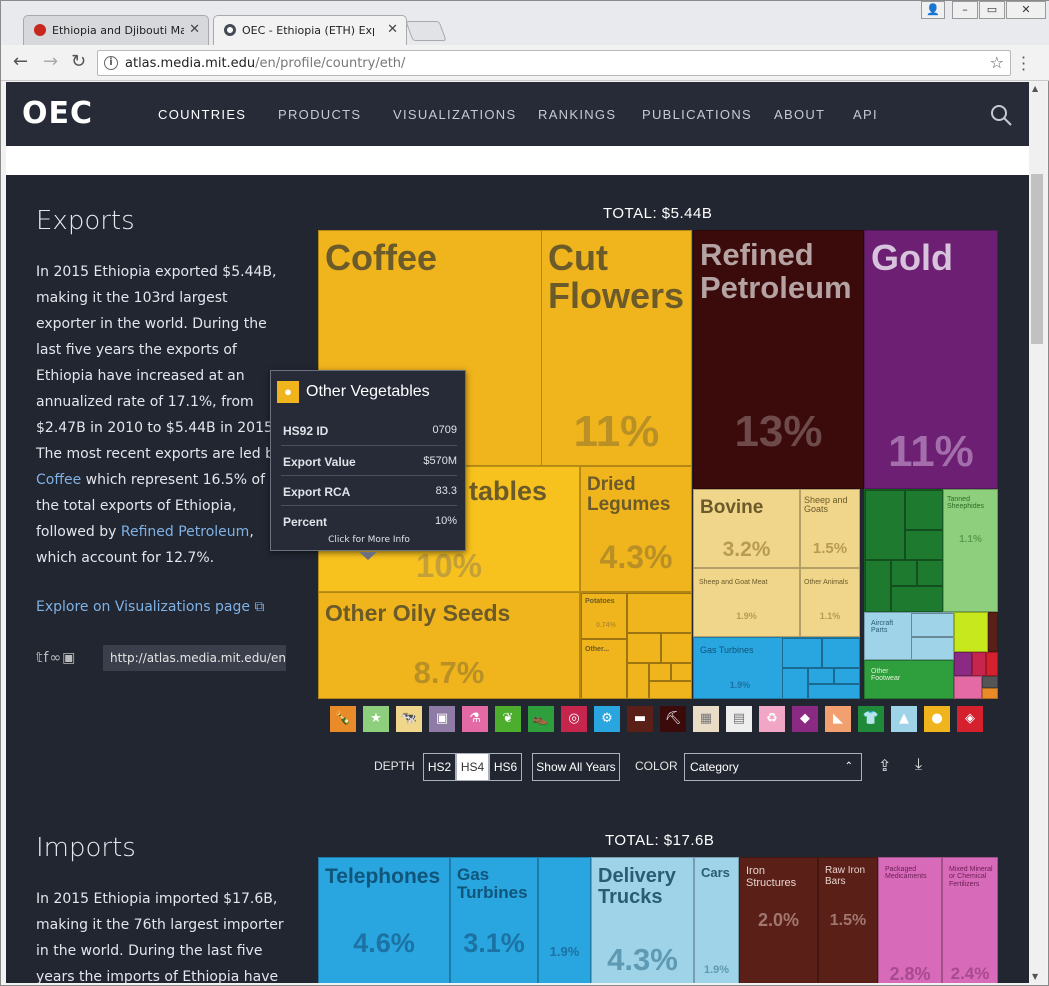  What do you see at coordinates (442, 719) in the screenshot?
I see `picture-icon: ▣` at bounding box center [442, 719].